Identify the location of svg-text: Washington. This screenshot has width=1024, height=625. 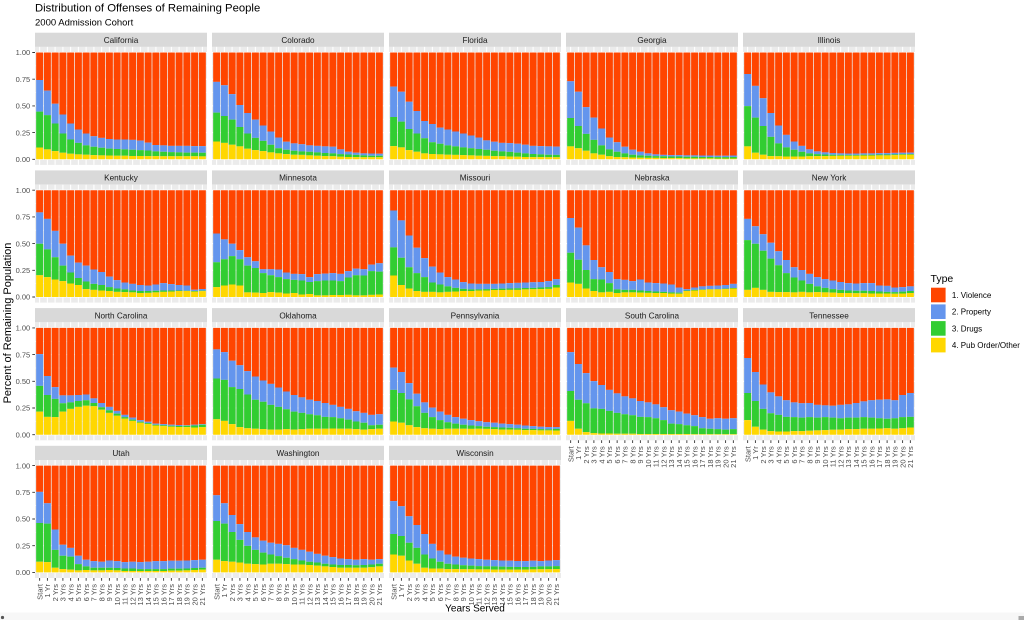
(298, 453).